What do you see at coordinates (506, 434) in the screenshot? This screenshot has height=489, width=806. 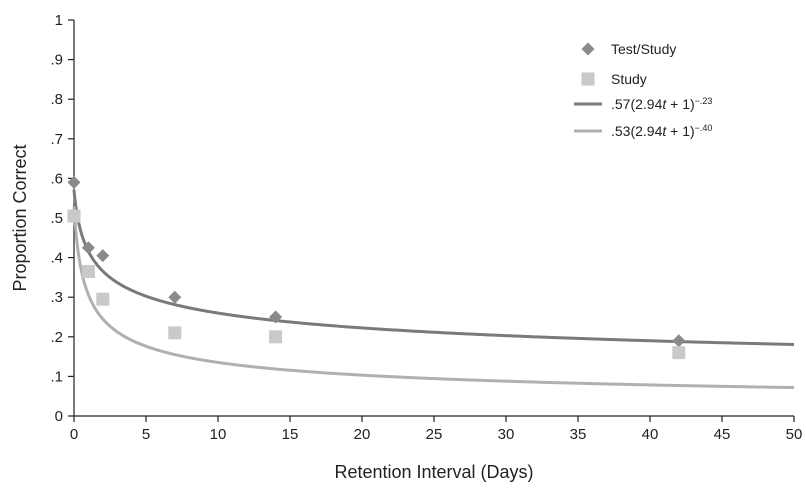 I see `x-tick-label: 30` at bounding box center [506, 434].